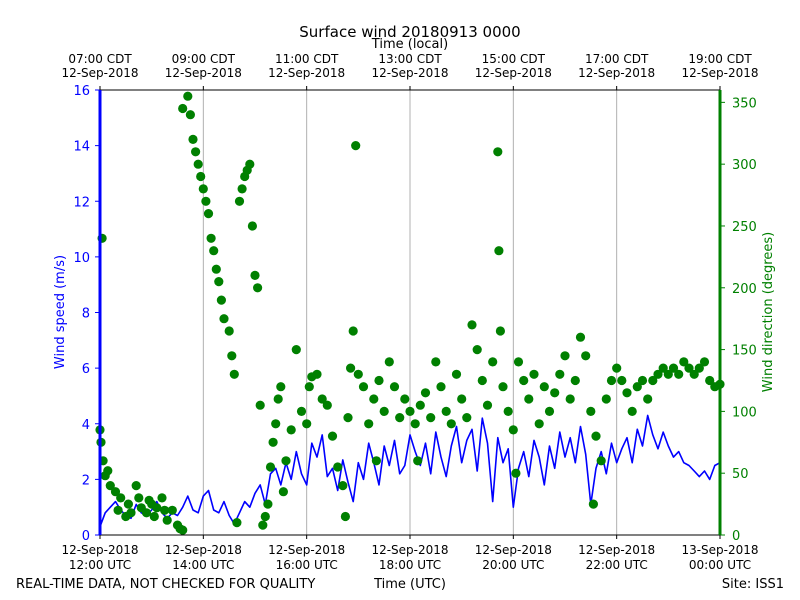 This screenshot has width=800, height=600. Describe the element at coordinates (768, 312) in the screenshot. I see `right-axis-label: Wind direction (degrees)` at that location.